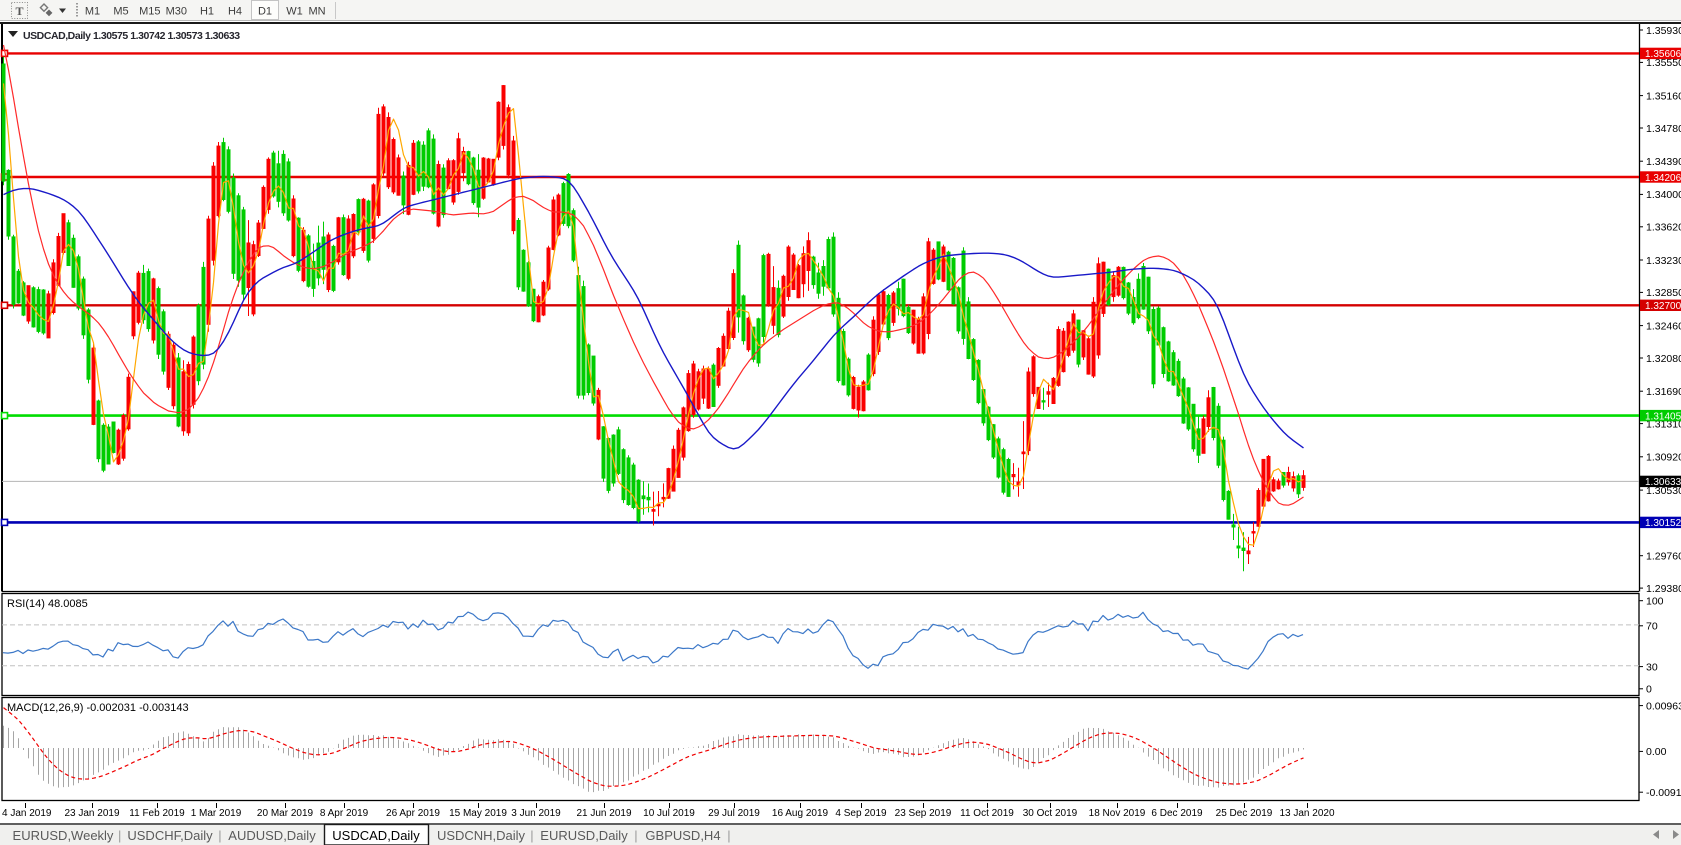 This screenshot has height=845, width=1681. What do you see at coordinates (481, 835) in the screenshot?
I see `svg-text: USDCNH,Daily` at bounding box center [481, 835].